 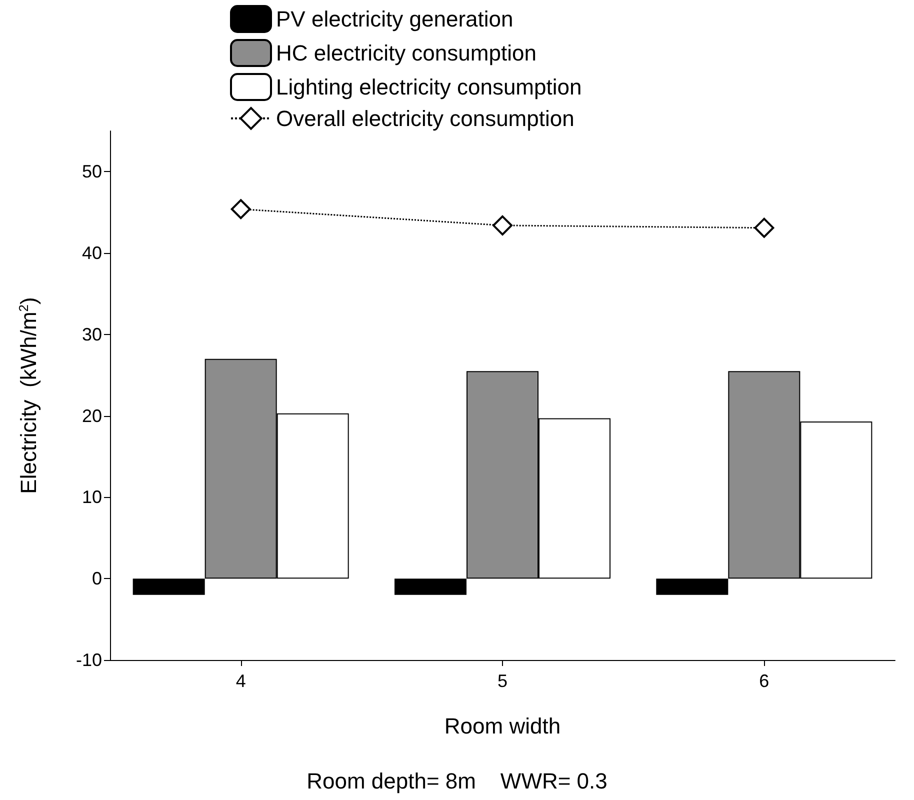 What do you see at coordinates (502, 726) in the screenshot?
I see `x-axis-title: Room width` at bounding box center [502, 726].